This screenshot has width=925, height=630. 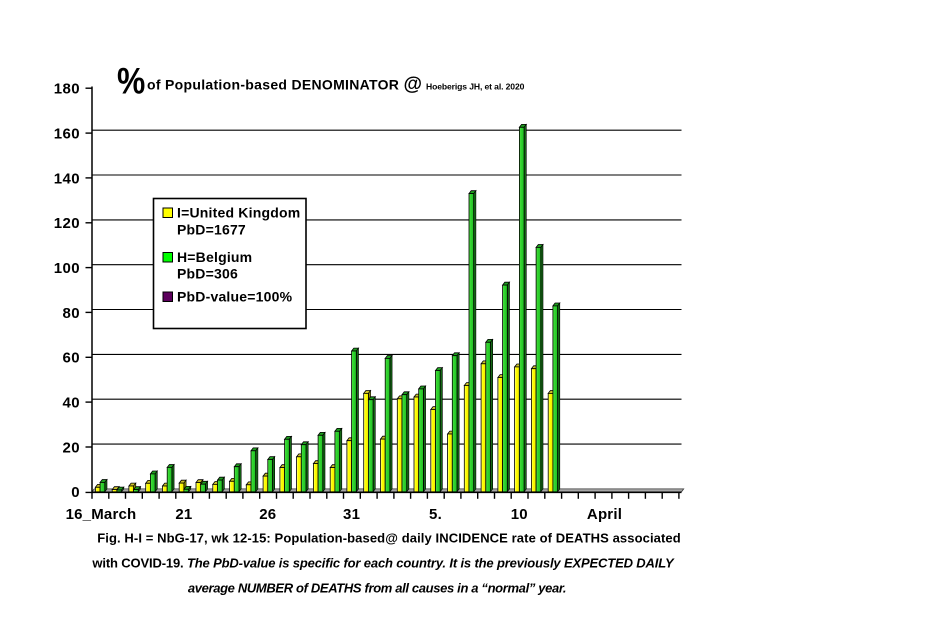 What do you see at coordinates (183, 514) in the screenshot?
I see `svg-text: 21` at bounding box center [183, 514].